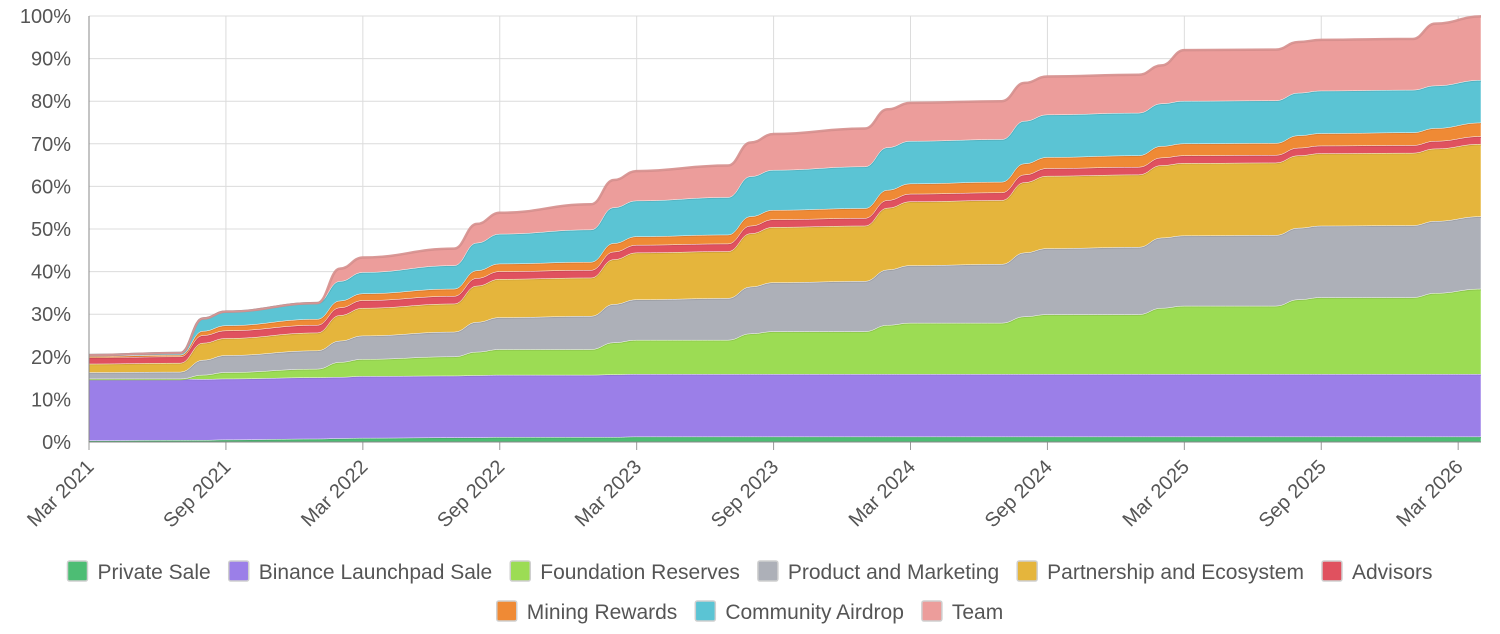 The width and height of the screenshot is (1500, 634). Describe the element at coordinates (1175, 572) in the screenshot. I see `legend-label: Partnership and Ecosystem` at that location.